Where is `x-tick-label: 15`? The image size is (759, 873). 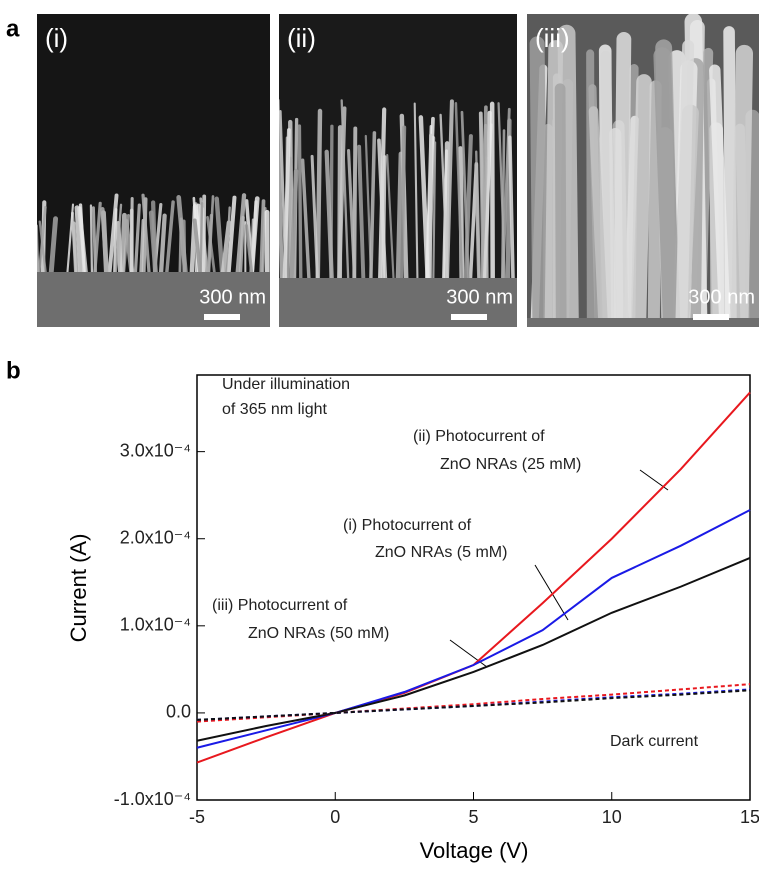 x-tick-label: 15 is located at coordinates (749, 817).